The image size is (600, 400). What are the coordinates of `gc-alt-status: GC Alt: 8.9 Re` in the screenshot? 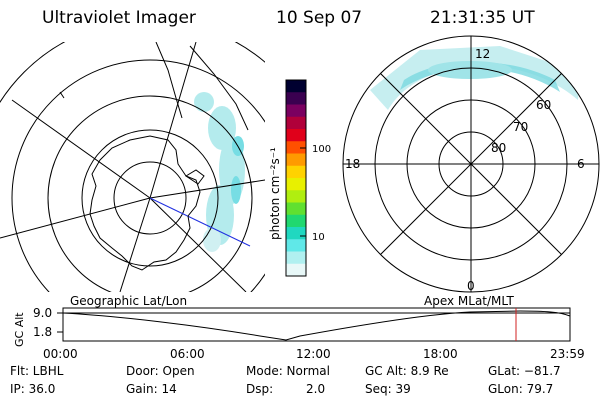 It's located at (407, 371).